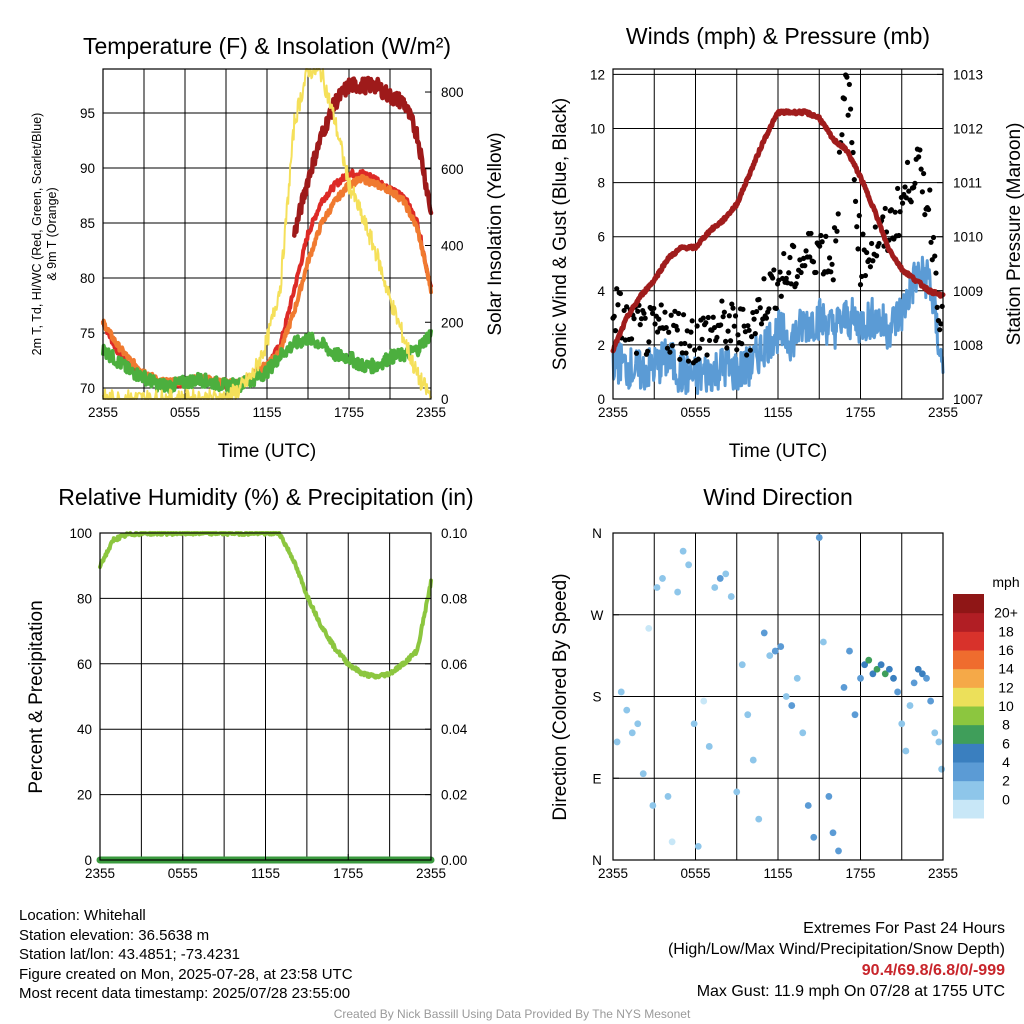  Describe the element at coordinates (968, 399) in the screenshot. I see `y-right-tick-label: 1007` at that location.